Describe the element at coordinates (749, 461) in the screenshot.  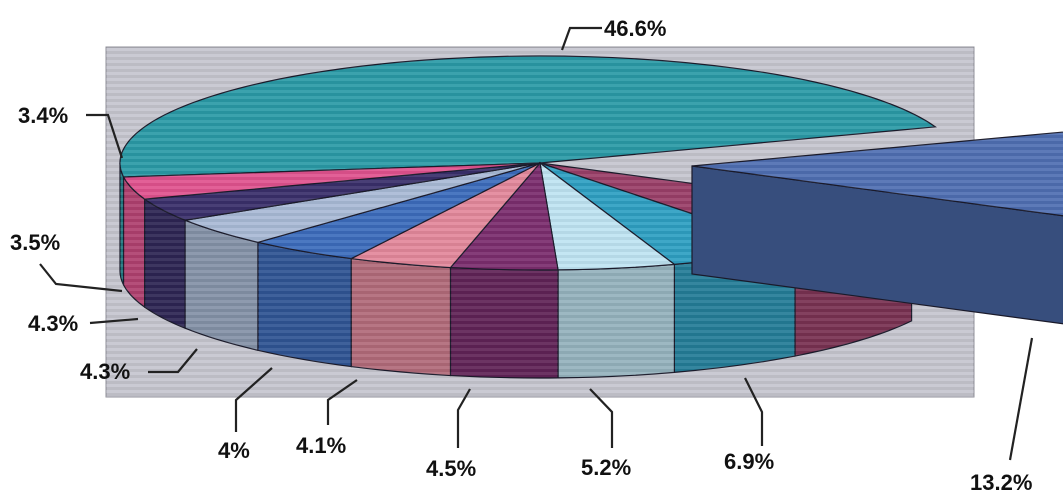
I see `data-label: 6.9%` at that location.